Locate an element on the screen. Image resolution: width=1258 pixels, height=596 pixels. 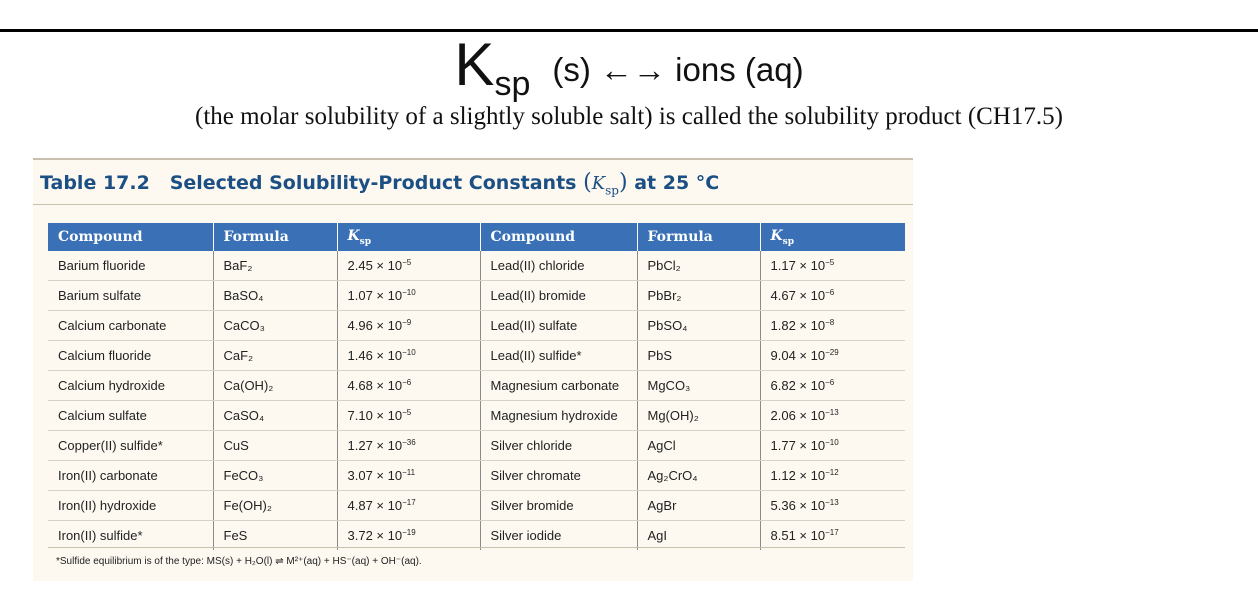
page-heading: Ksp (s) ←→ ions (aq) is located at coordinates (629, 66).